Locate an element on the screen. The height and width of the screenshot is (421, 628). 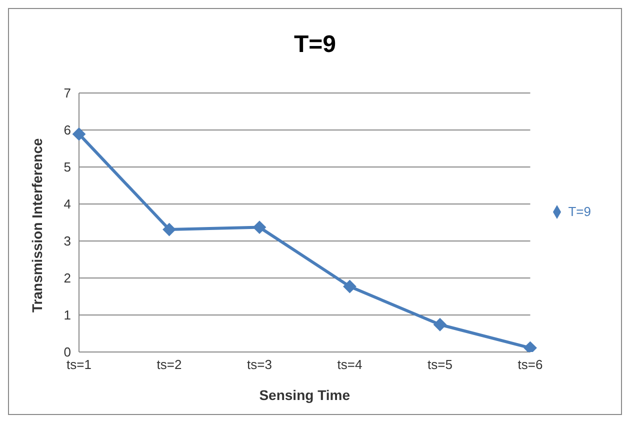
x-axis-title: Sensing Time is located at coordinates (304, 395).